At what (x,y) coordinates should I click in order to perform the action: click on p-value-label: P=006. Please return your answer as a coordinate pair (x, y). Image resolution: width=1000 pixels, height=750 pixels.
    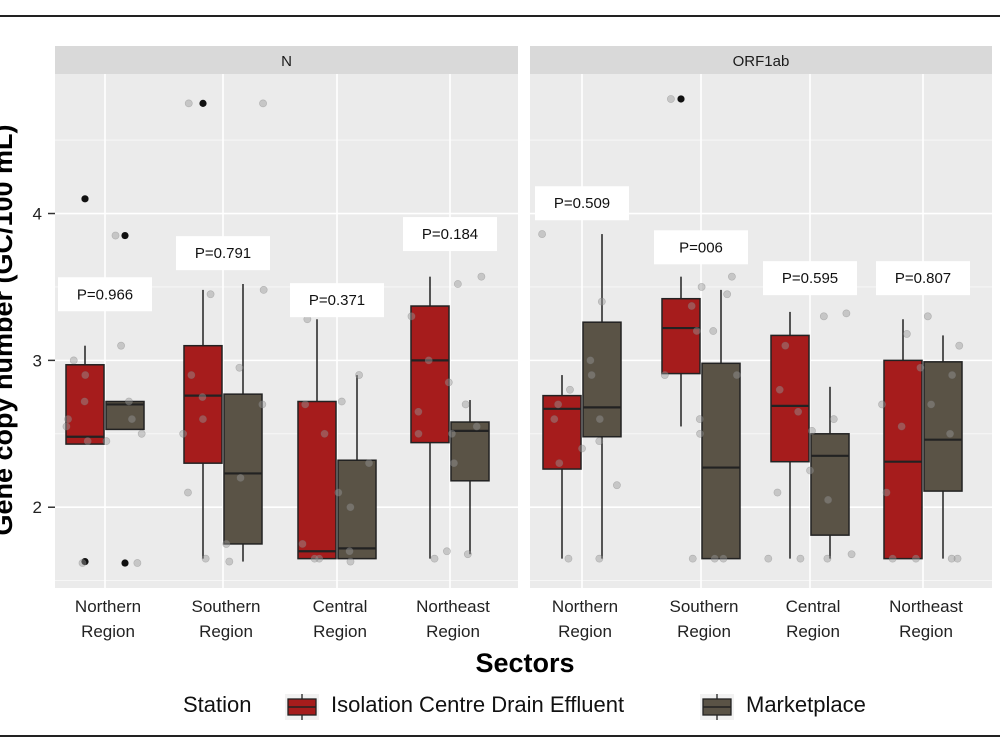
    Looking at the image, I should click on (701, 247).